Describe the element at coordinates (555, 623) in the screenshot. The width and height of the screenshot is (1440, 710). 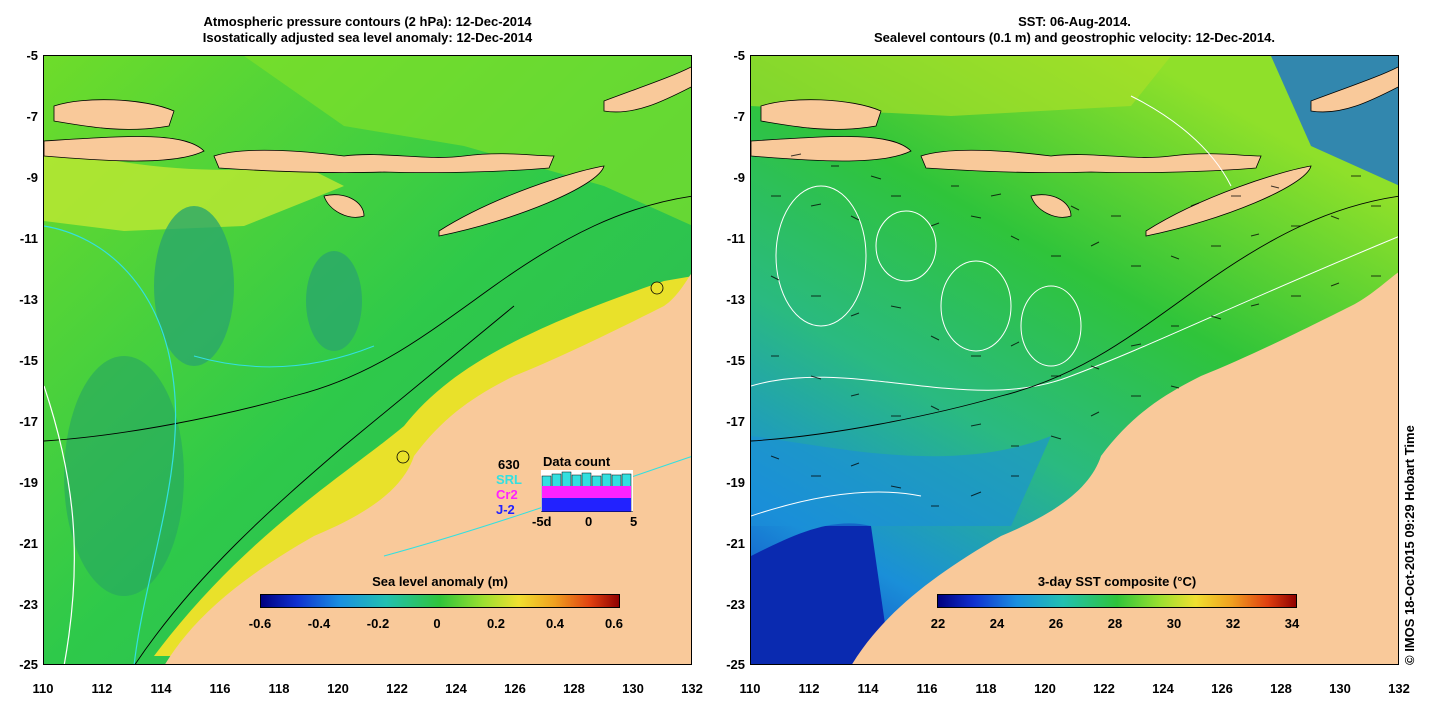
I see `sla-tick: 0.4` at that location.